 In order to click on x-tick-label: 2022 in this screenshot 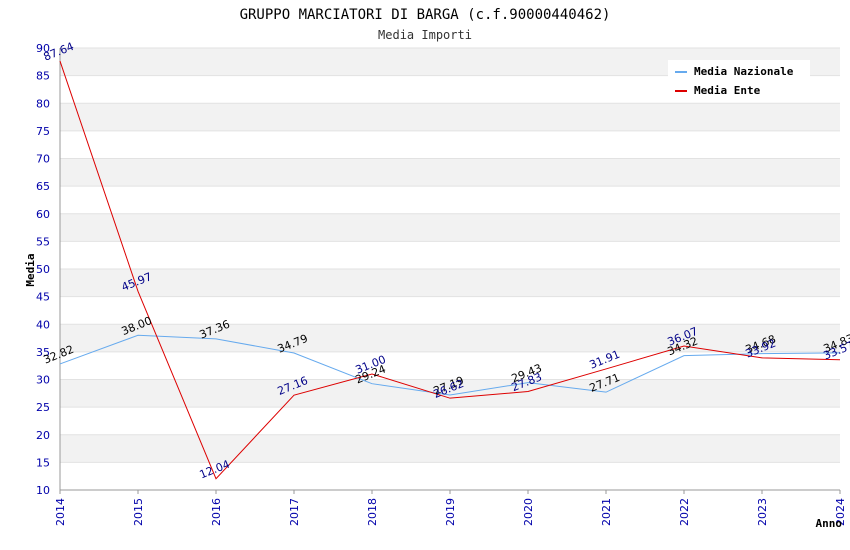, I will do `click(684, 512)`.